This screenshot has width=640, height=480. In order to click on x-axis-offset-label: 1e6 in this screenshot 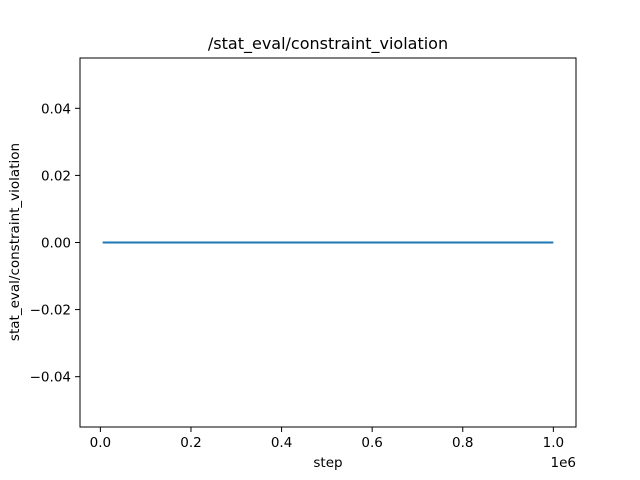, I will do `click(563, 463)`.